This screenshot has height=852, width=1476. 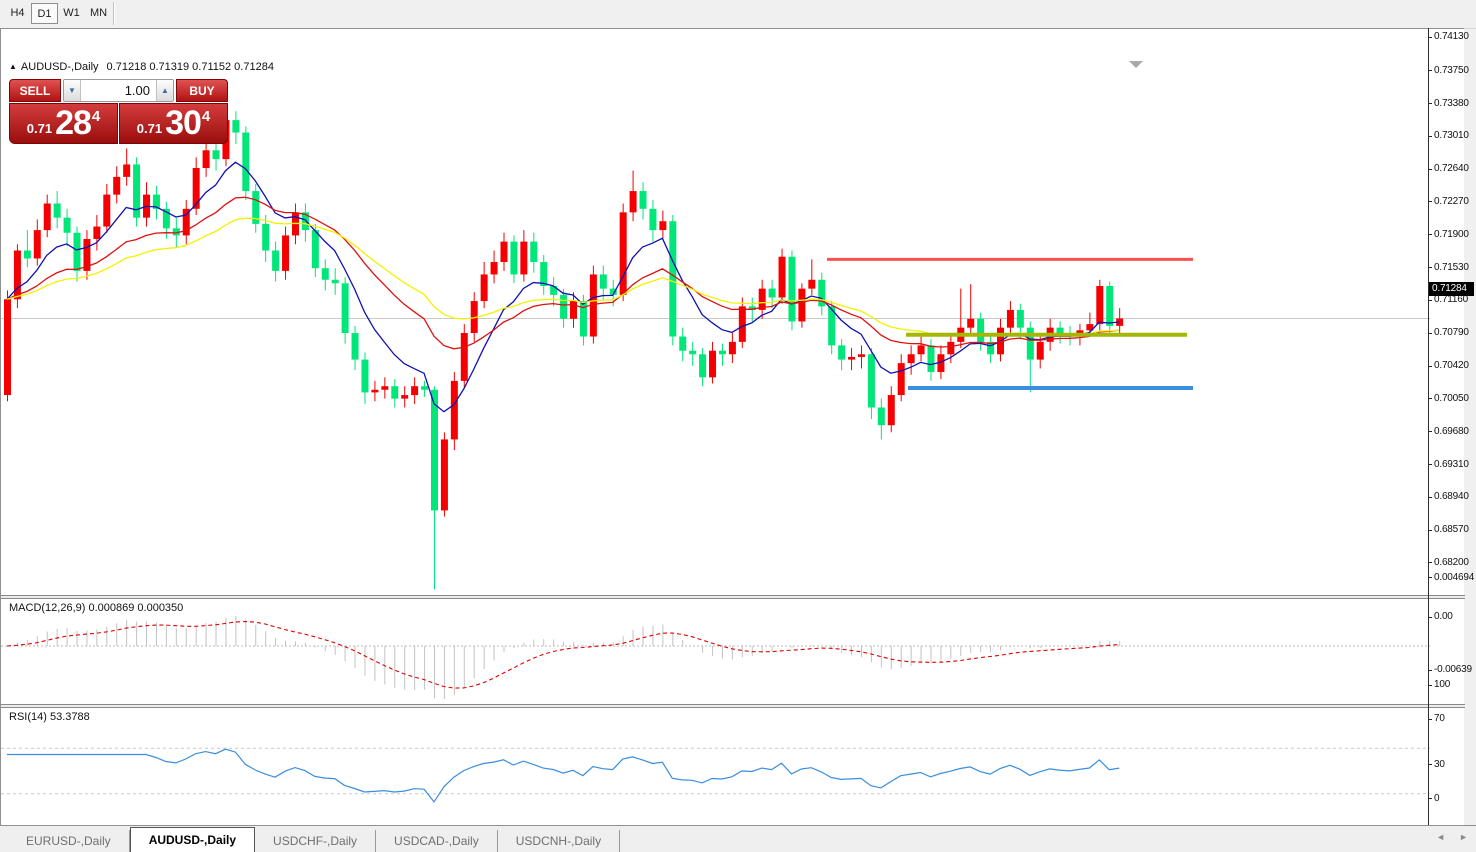 I want to click on chart-tab-usdcnh: USDCNH-,Daily, so click(x=559, y=841).